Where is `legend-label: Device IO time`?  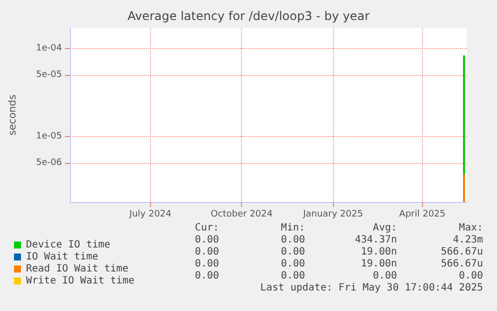
legend-label: Device IO time is located at coordinates (68, 245).